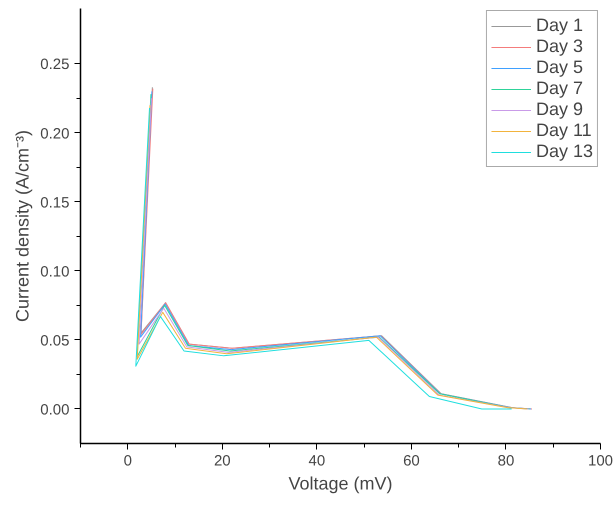 This screenshot has width=614, height=513. What do you see at coordinates (22, 226) in the screenshot?
I see `y-axis-title: Current density (A/cm⁻³)` at bounding box center [22, 226].